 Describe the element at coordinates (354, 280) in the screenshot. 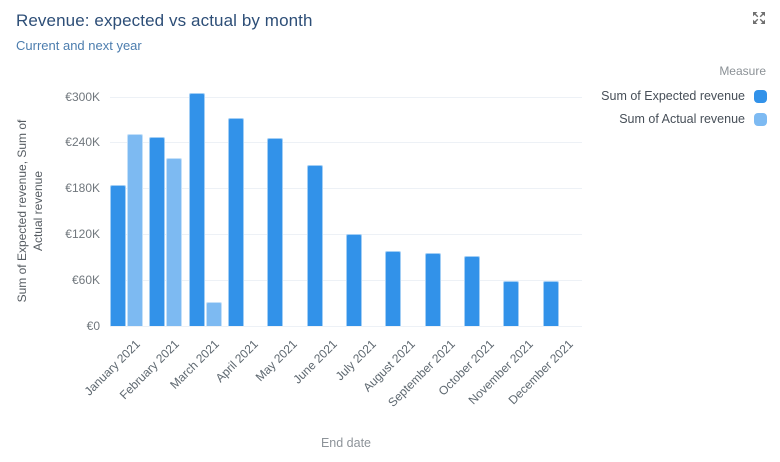

I see `bar-expected-july-2021` at that location.